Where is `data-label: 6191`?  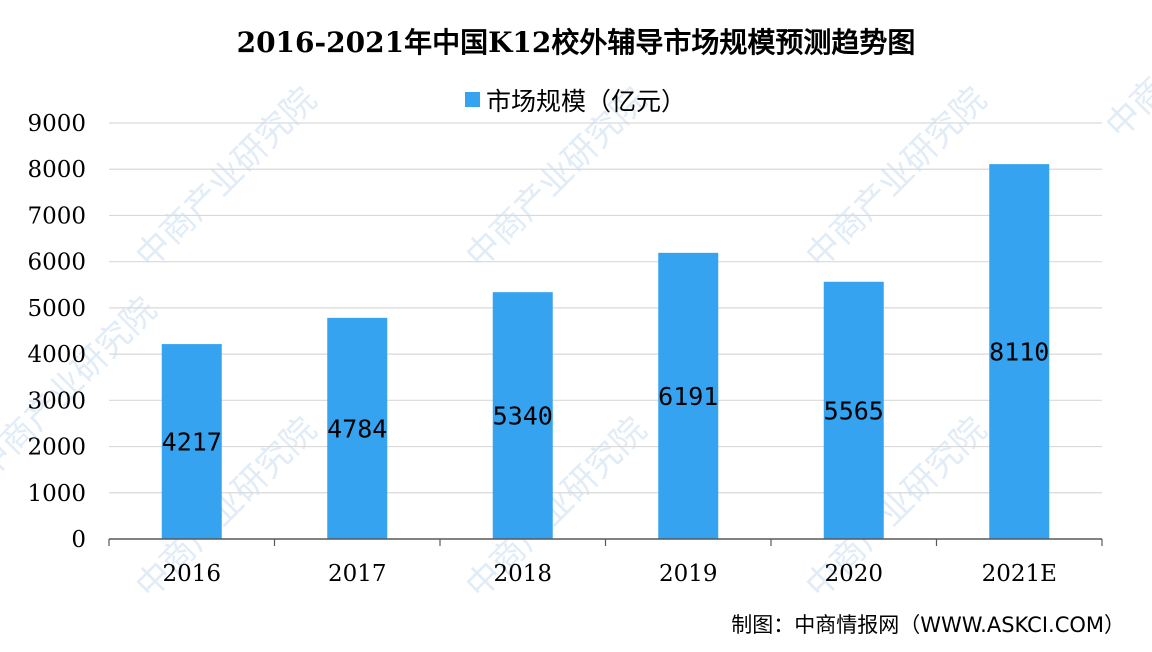 data-label: 6191 is located at coordinates (688, 396).